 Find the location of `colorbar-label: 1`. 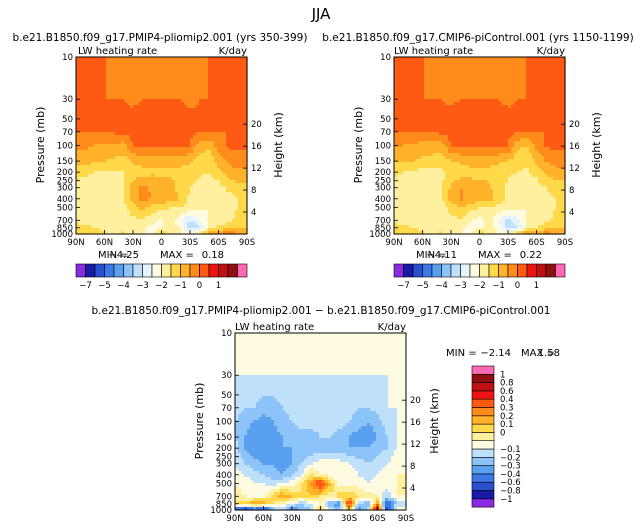

colorbar-label: 1 is located at coordinates (218, 286).